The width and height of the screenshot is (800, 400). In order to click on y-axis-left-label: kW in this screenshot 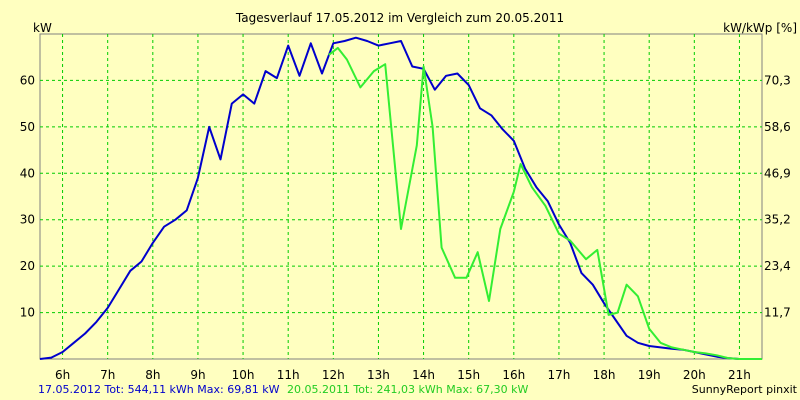, I will do `click(42, 28)`.